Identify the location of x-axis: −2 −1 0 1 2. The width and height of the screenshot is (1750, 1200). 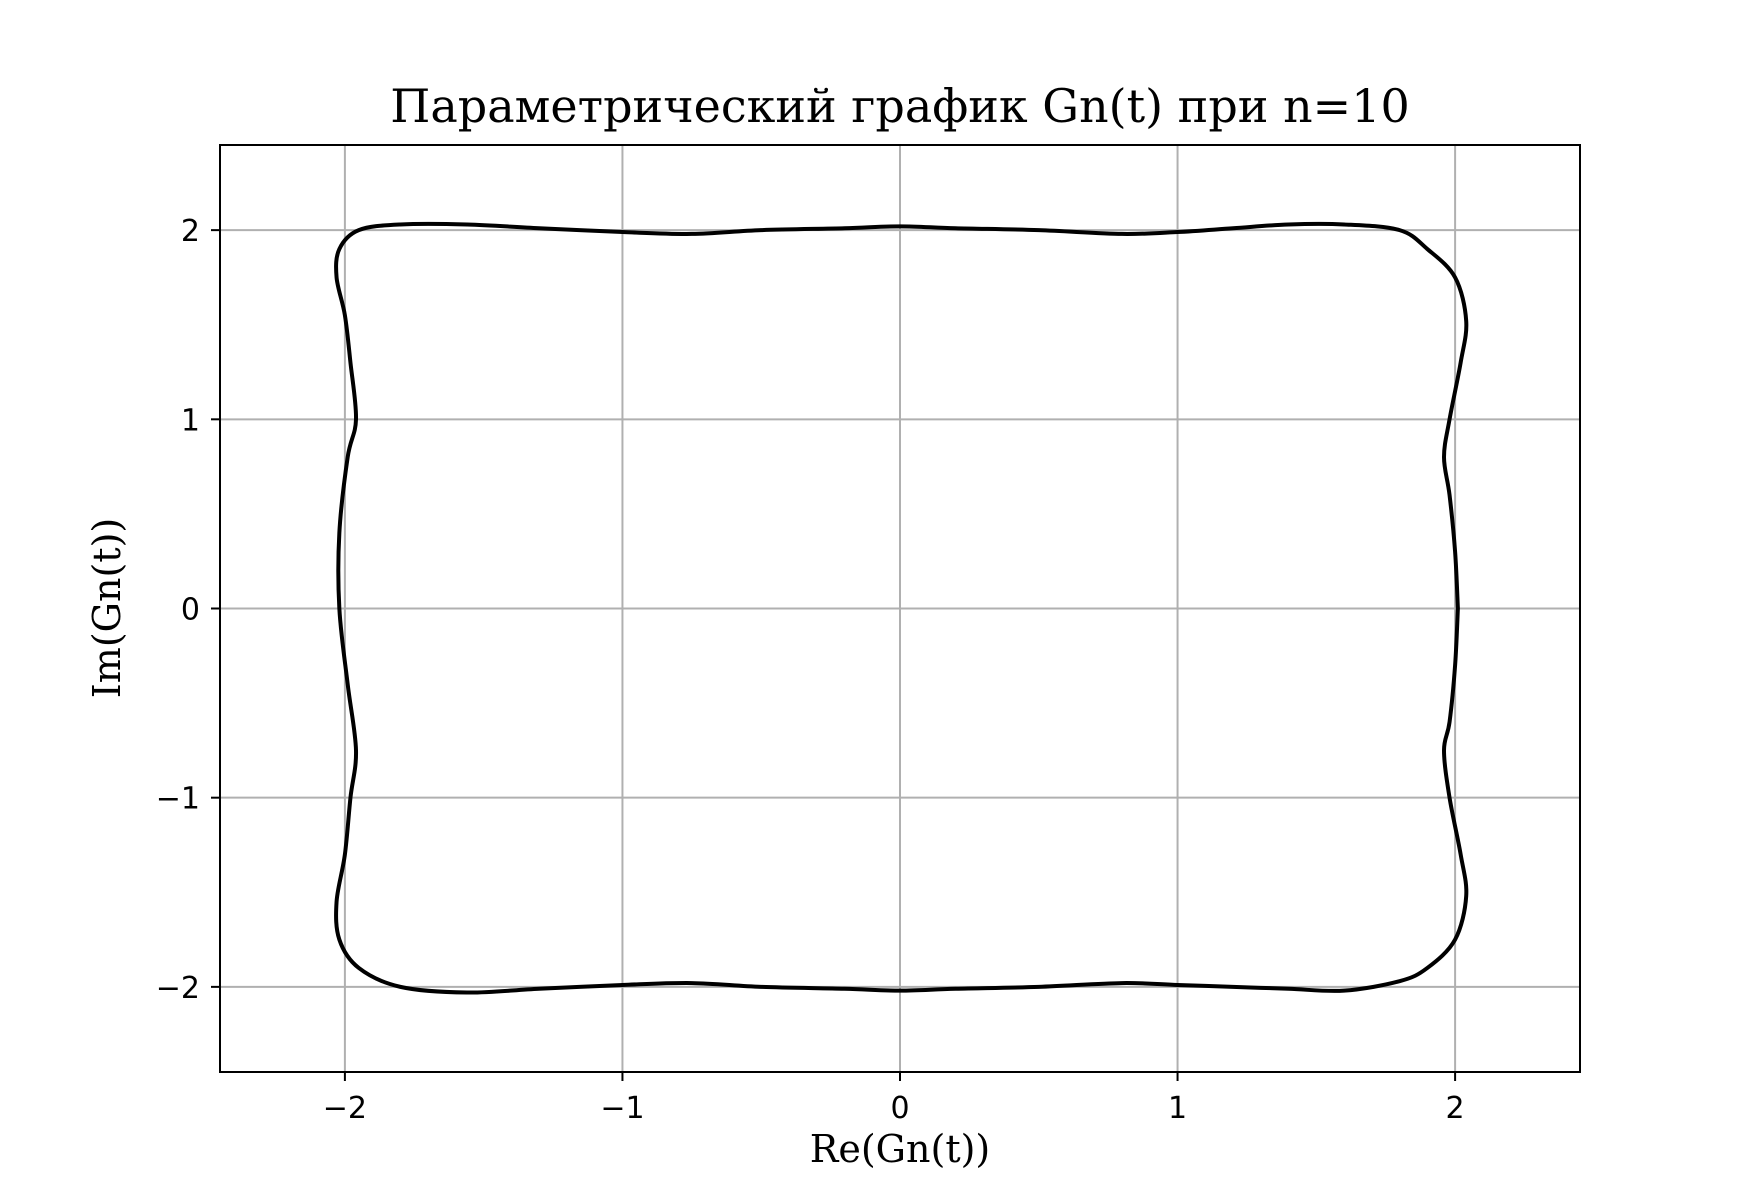
(894, 1099).